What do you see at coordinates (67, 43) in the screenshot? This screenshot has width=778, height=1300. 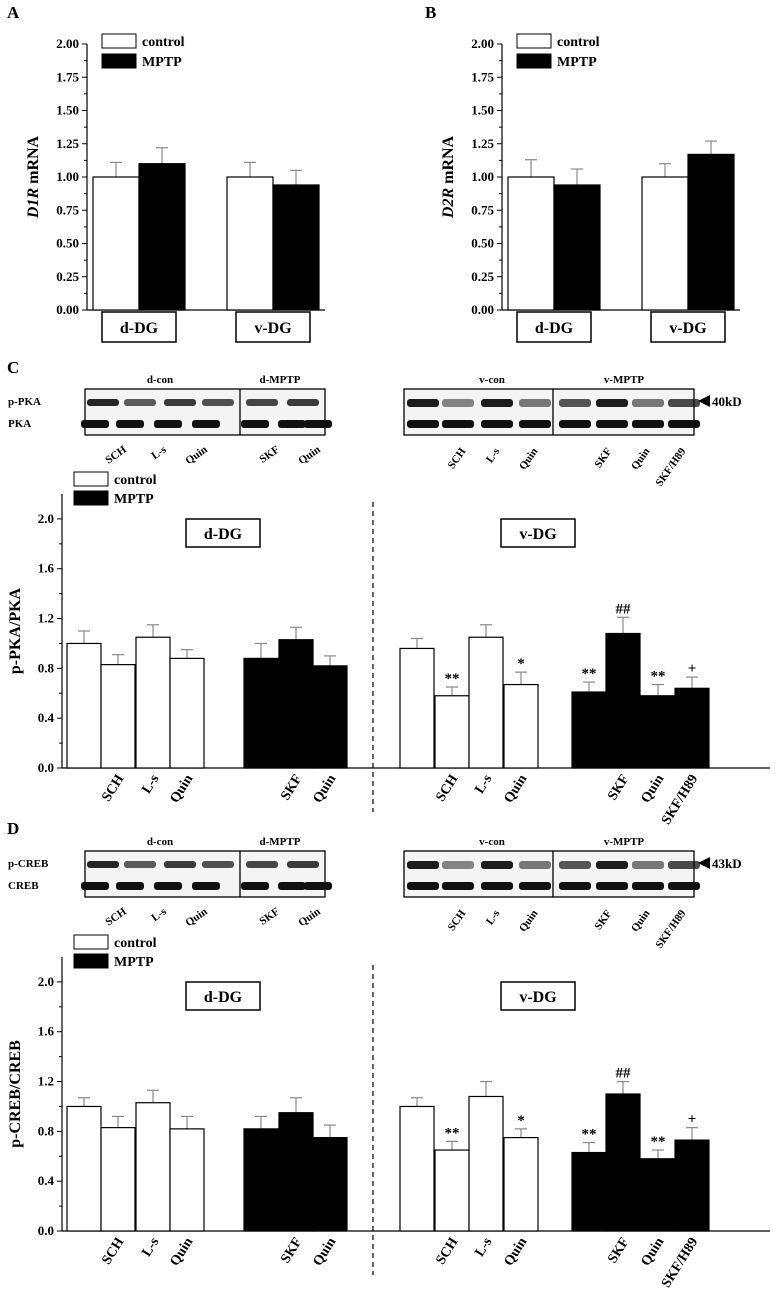 I see `y-tick-label: 2.00` at bounding box center [67, 43].